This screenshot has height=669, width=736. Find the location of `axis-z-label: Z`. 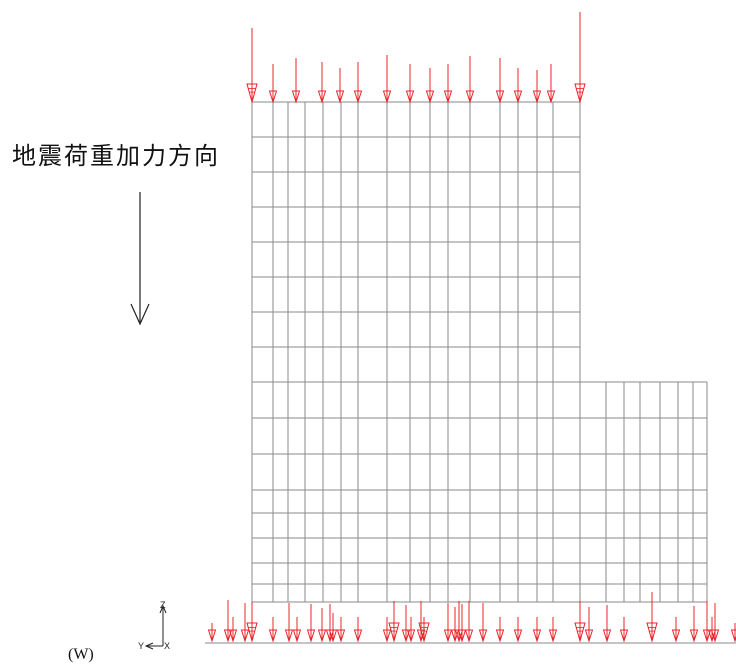

axis-z-label: Z is located at coordinates (163, 605).